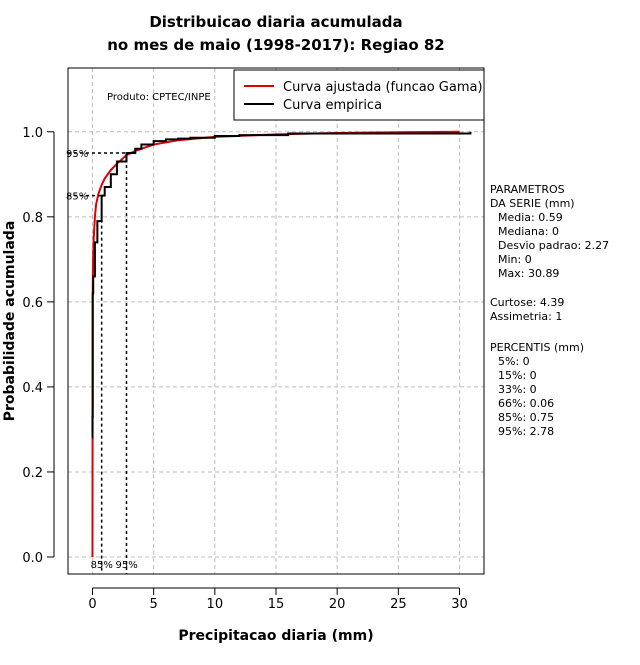 The height and width of the screenshot is (665, 640). Describe the element at coordinates (32, 303) in the screenshot. I see `y-tick-label: 0.6` at that location.